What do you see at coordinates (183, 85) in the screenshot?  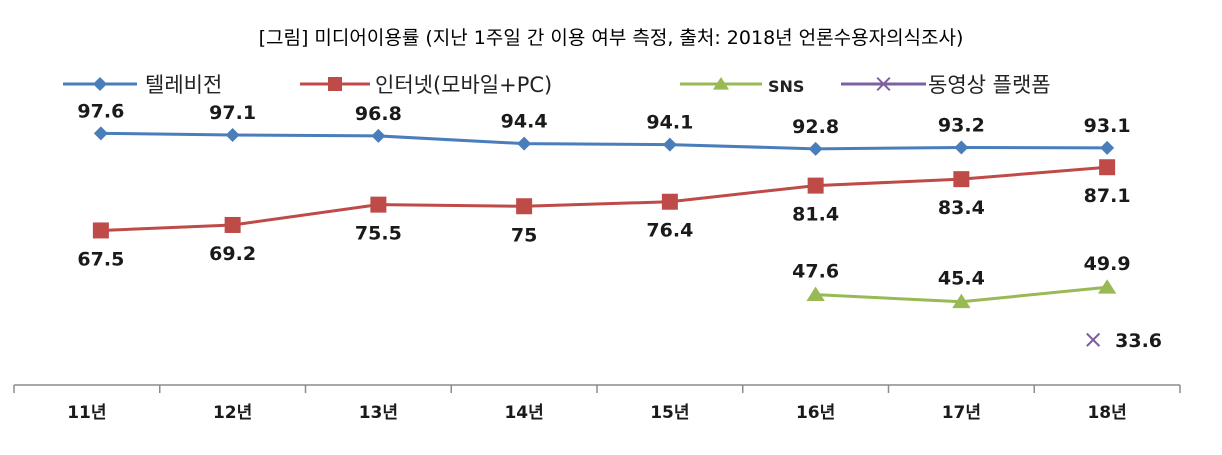 I see `legend-label-tv: 텔레비전` at bounding box center [183, 85].